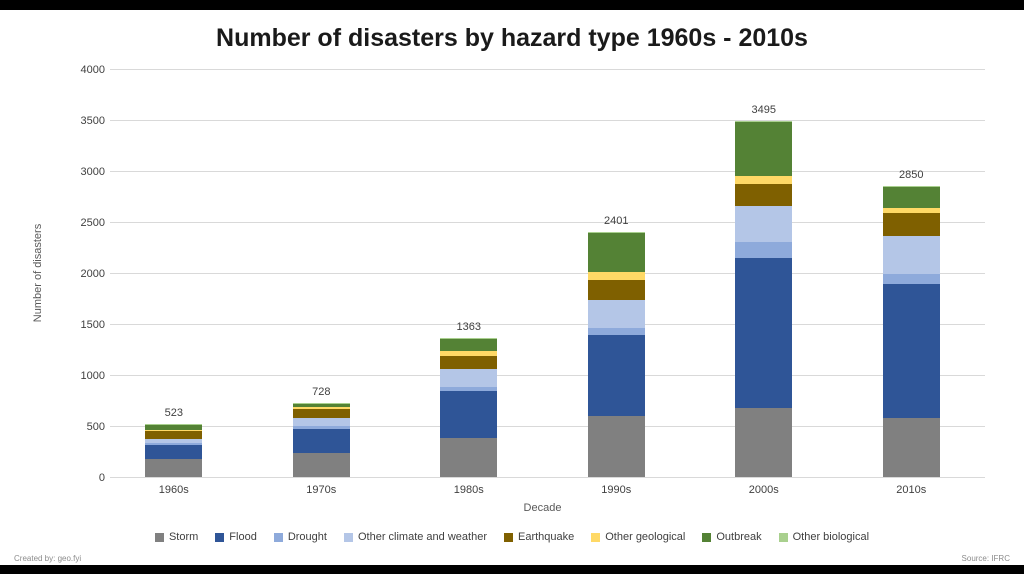 Image resolution: width=1024 pixels, height=574 pixels. I want to click on bar-total-label: 2850, so click(911, 175).